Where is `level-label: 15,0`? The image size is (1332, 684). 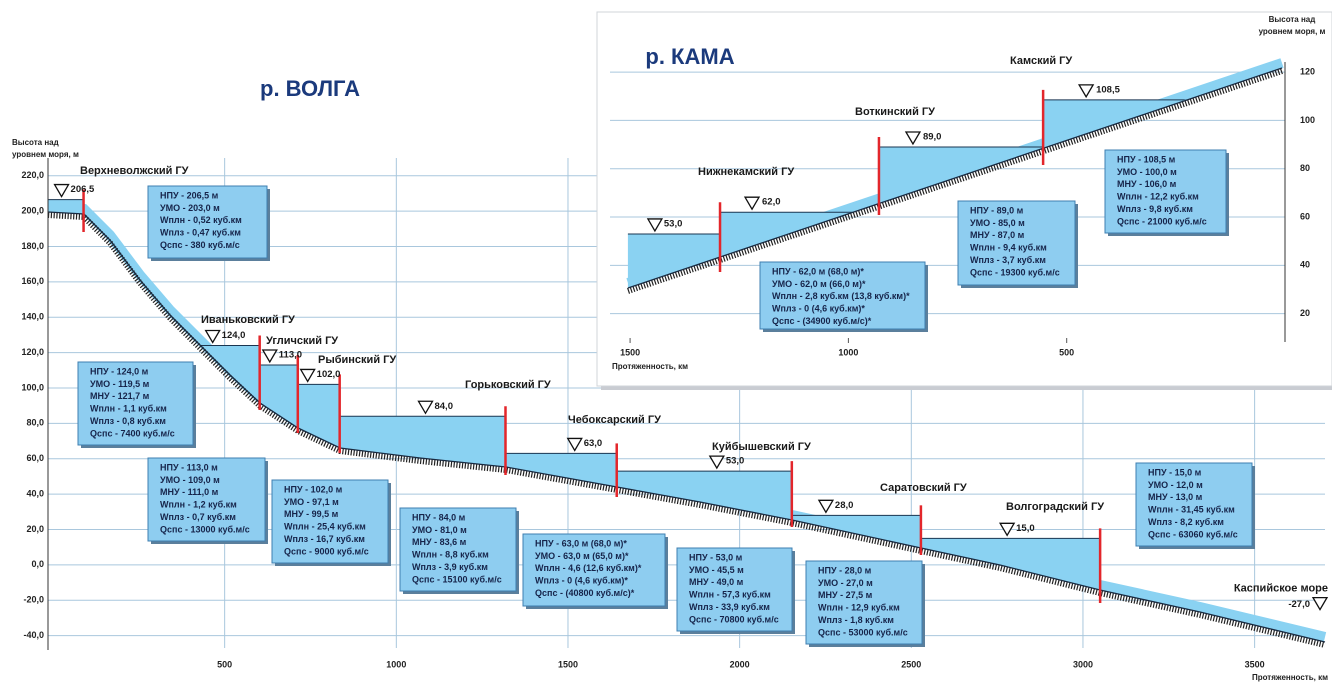
level-label: 15,0 is located at coordinates (1025, 528).